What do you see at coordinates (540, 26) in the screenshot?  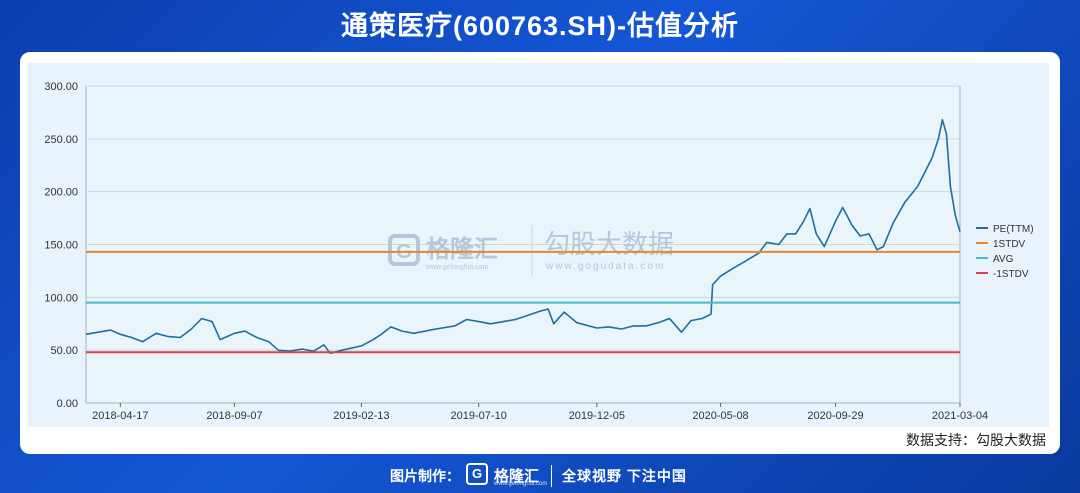 I see `page-title: 通策医疗(600763.SH)-估值分析` at bounding box center [540, 26].